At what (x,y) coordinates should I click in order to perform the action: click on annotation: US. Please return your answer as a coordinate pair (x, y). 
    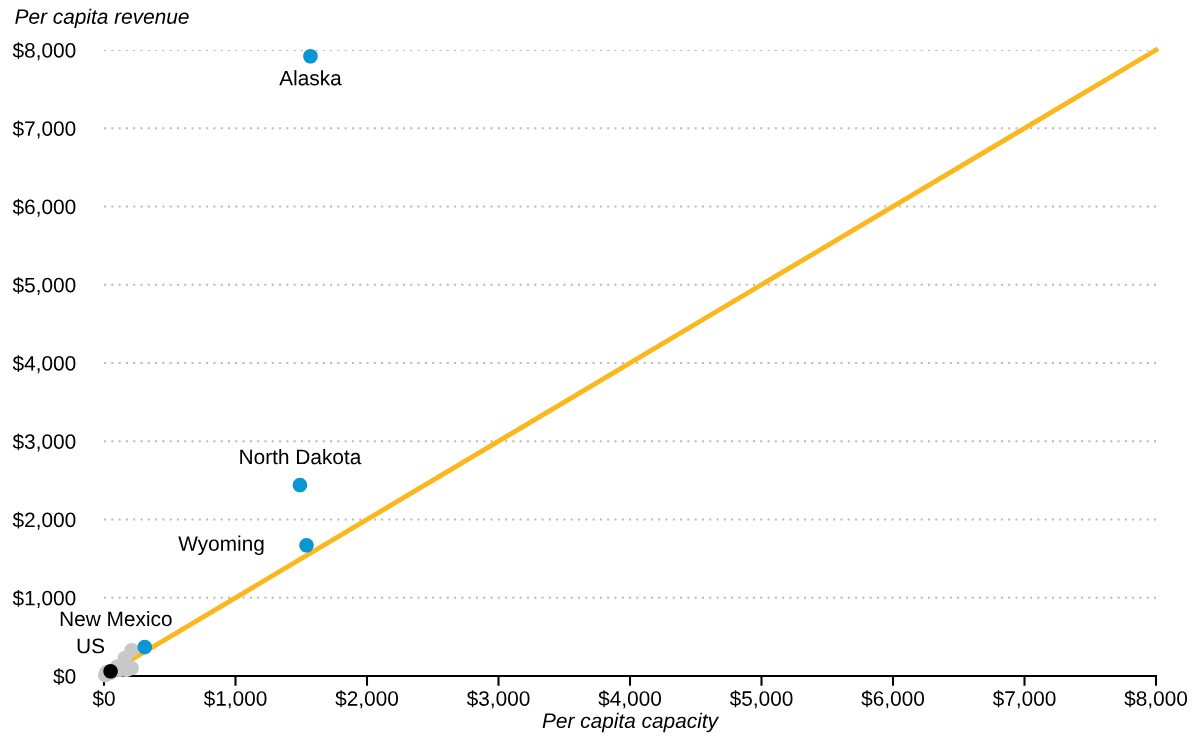
    Looking at the image, I should click on (91, 646).